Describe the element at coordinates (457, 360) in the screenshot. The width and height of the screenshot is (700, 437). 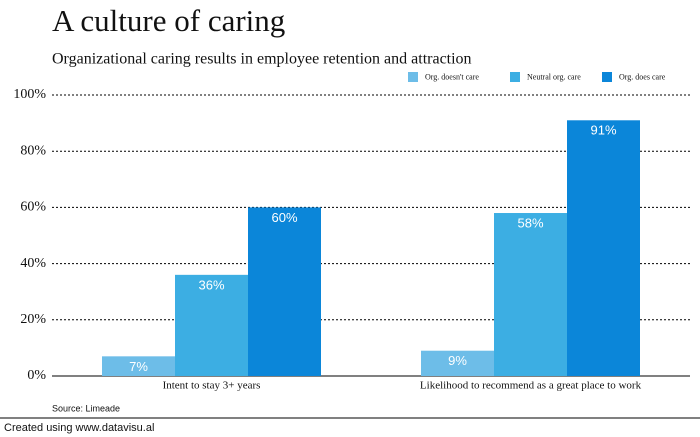
I see `value-label: 9%` at that location.